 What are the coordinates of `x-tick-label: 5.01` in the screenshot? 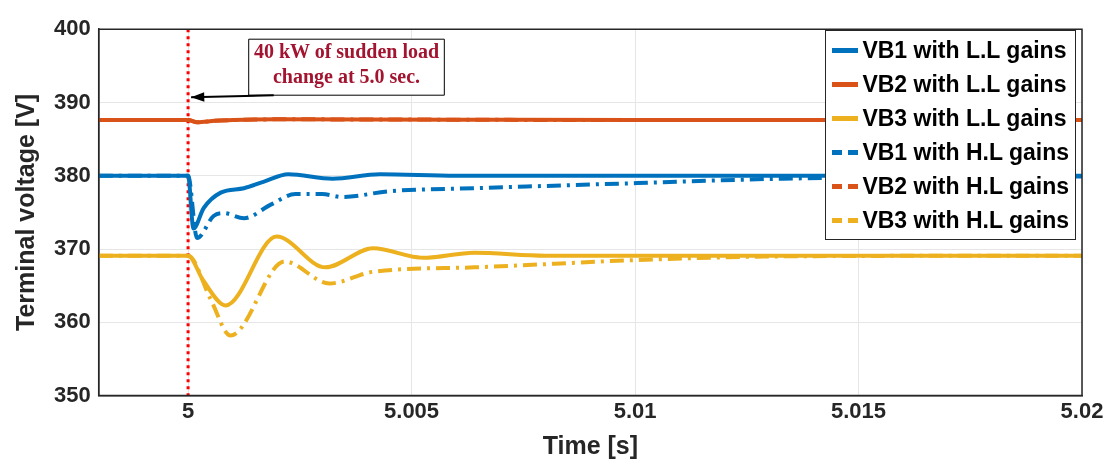 It's located at (635, 410).